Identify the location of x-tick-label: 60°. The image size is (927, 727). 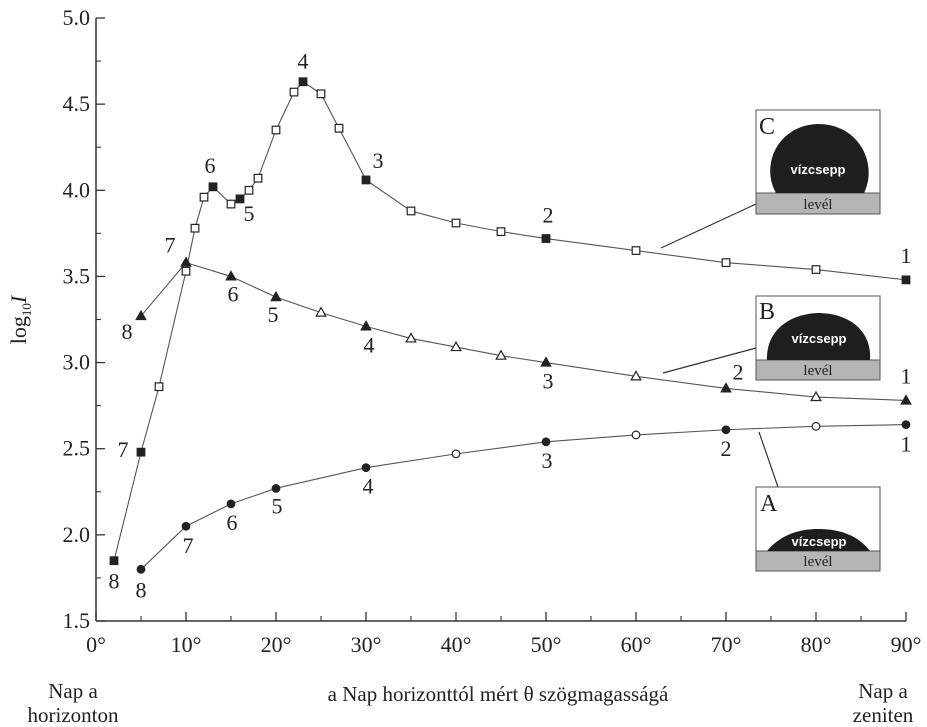
(636, 644).